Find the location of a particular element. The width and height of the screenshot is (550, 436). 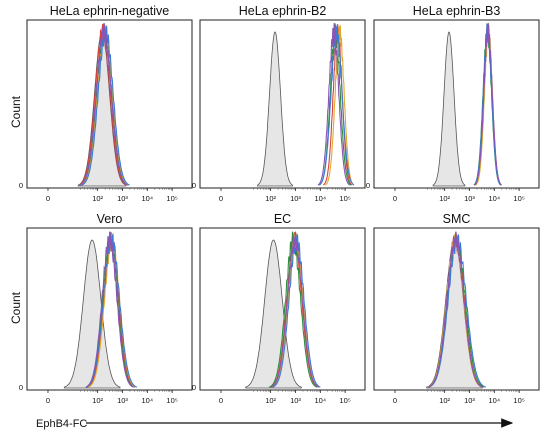

panel-title: HeLa ephrin-B2 is located at coordinates (283, 11).